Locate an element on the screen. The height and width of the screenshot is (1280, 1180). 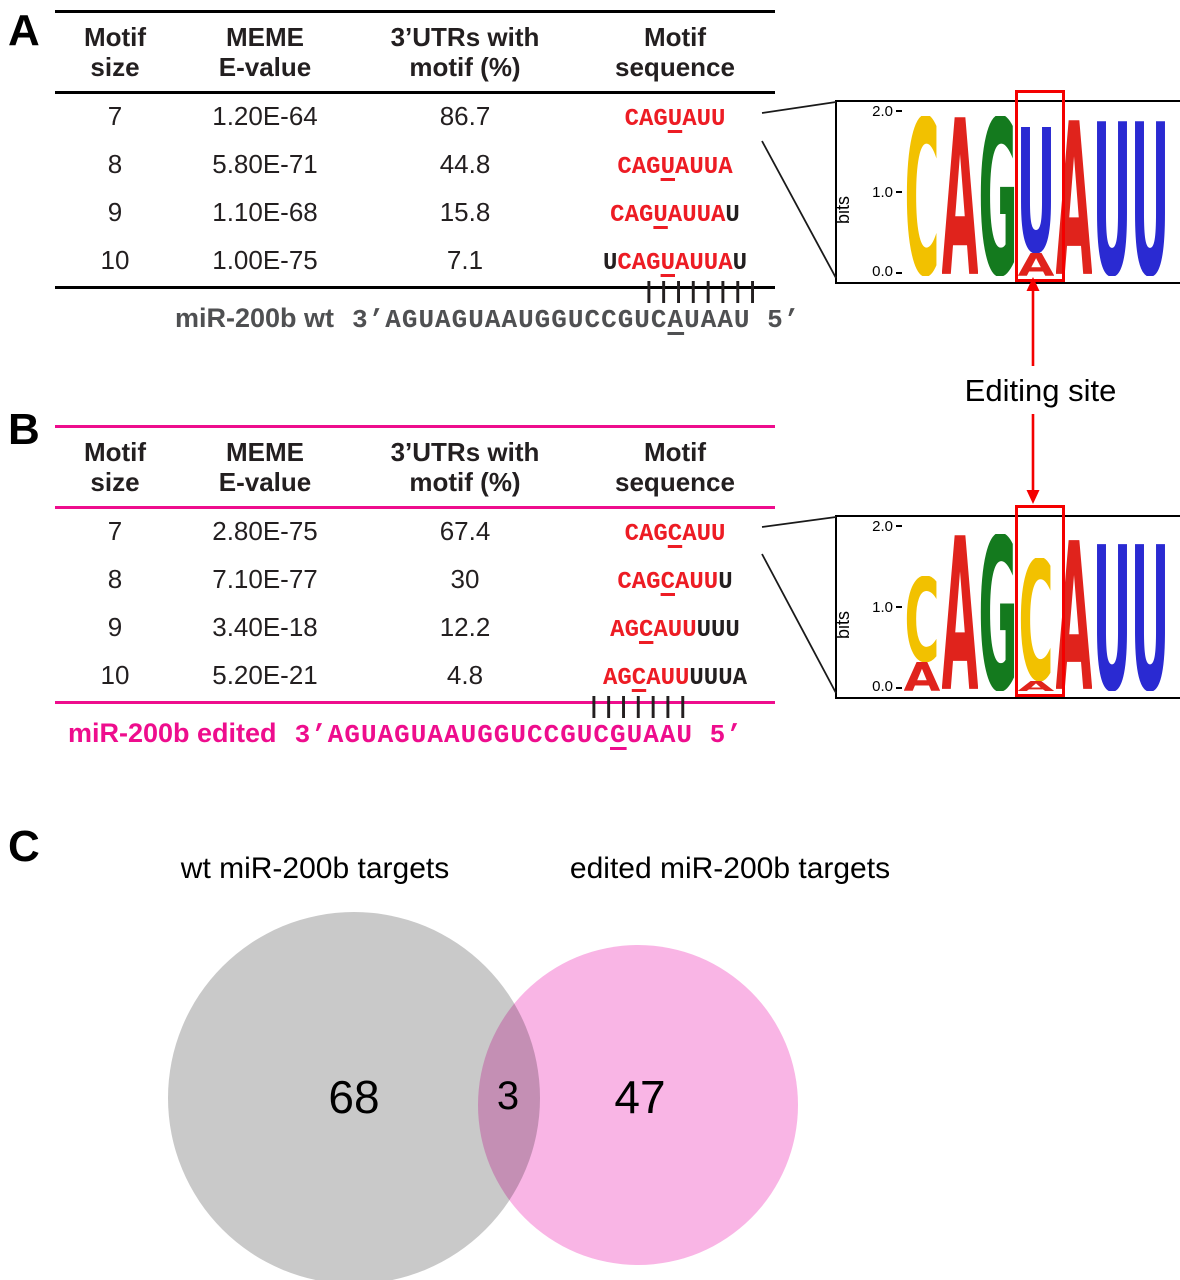
mirna-edited-name: miR-200b edited is located at coordinates (172, 733).